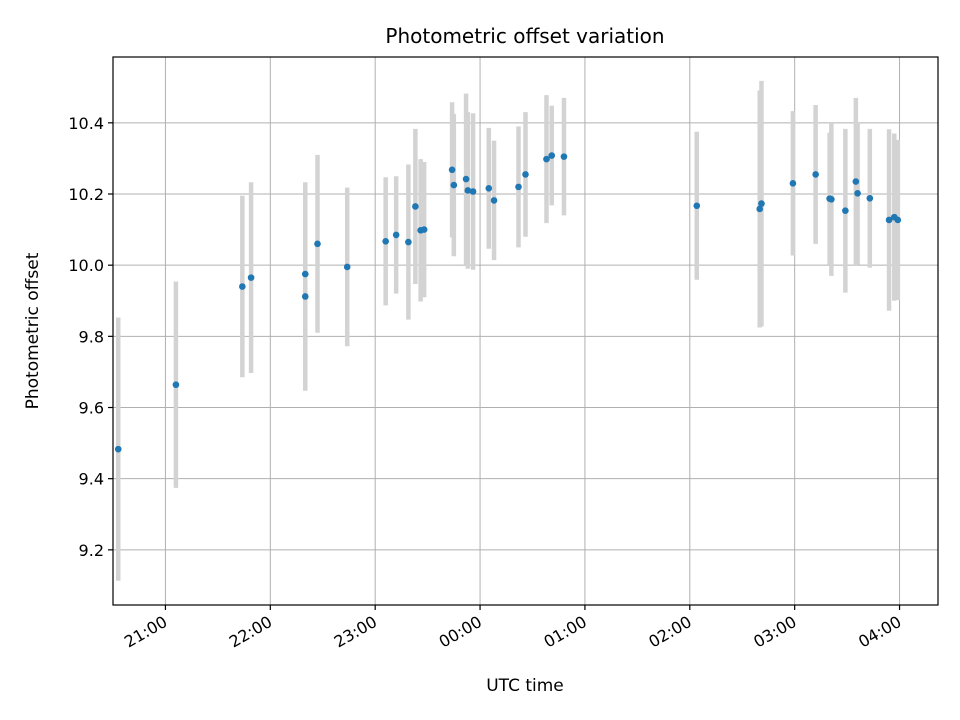 This screenshot has height=720, width=960. What do you see at coordinates (91, 479) in the screenshot?
I see `y-tick-label: 9.4` at bounding box center [91, 479].